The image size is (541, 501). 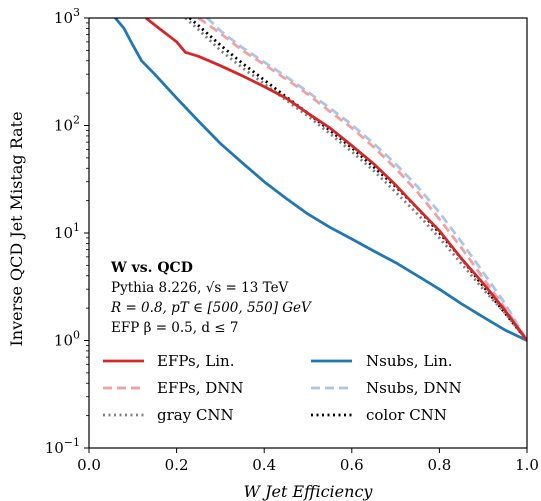 What do you see at coordinates (309, 491) in the screenshot?
I see `x-axis-label: W Jet Efficiency` at bounding box center [309, 491].